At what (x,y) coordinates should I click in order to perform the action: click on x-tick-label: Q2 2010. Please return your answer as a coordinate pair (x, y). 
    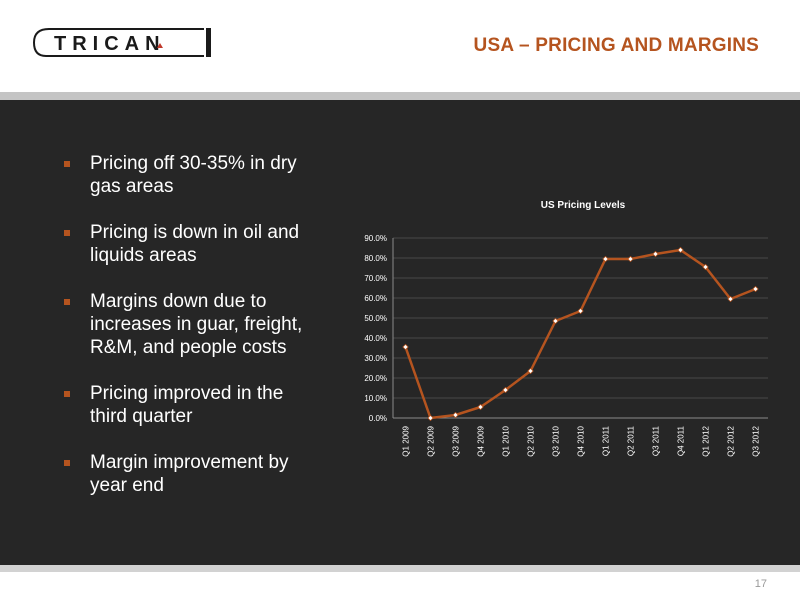
    Looking at the image, I should click on (531, 440).